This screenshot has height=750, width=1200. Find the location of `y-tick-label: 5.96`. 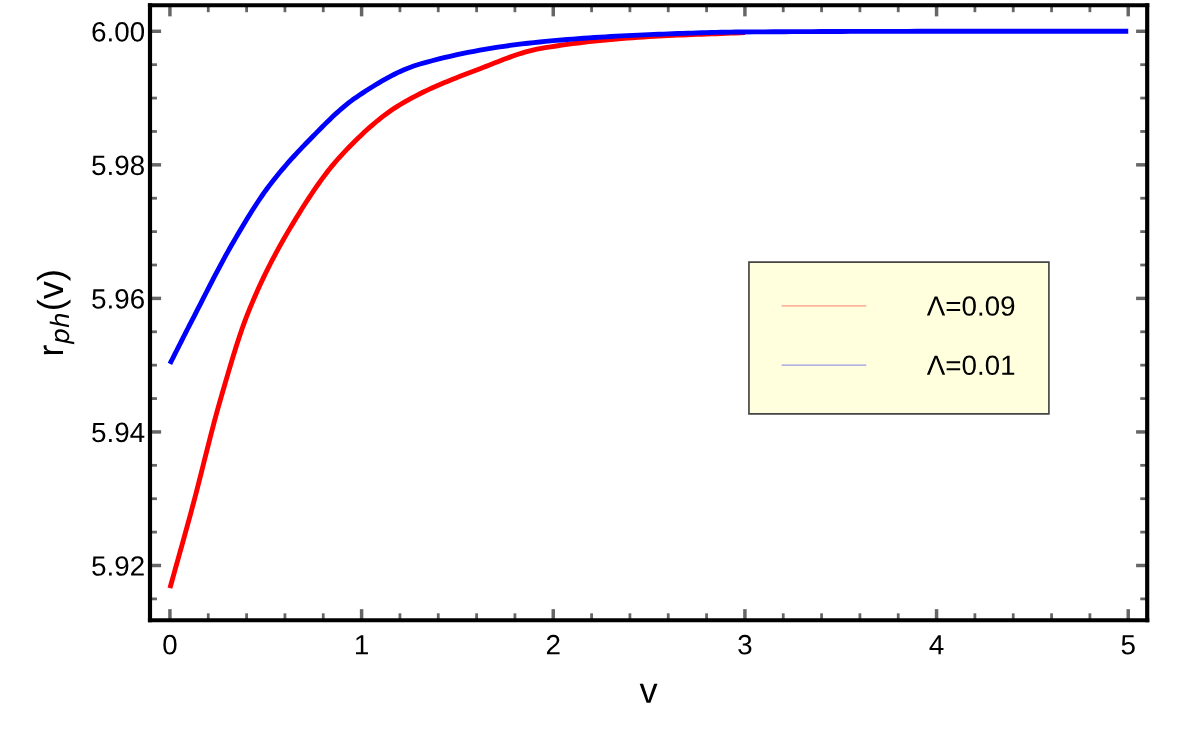

y-tick-label: 5.96 is located at coordinates (118, 299).